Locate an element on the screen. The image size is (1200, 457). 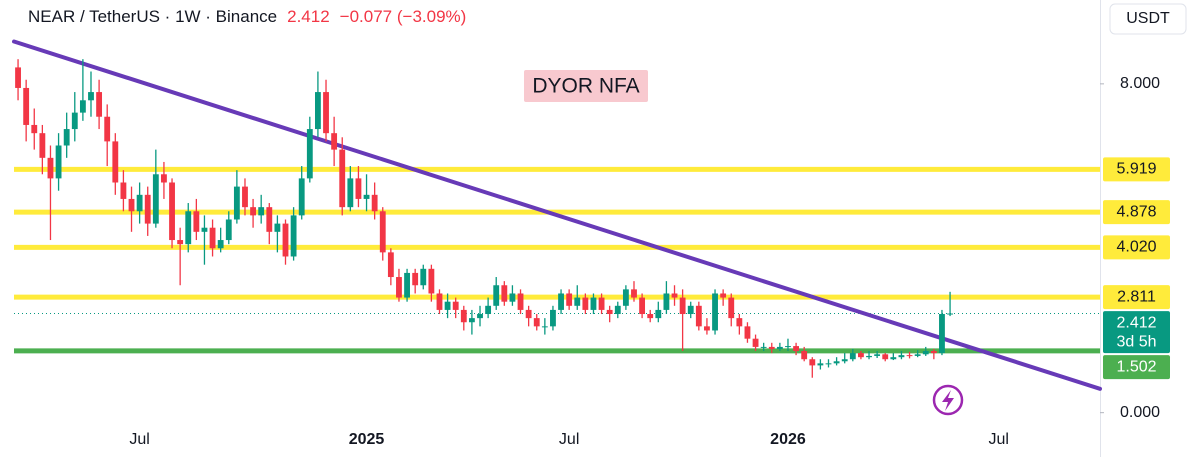
price-chip-label: 1.502 is located at coordinates (1136, 366).